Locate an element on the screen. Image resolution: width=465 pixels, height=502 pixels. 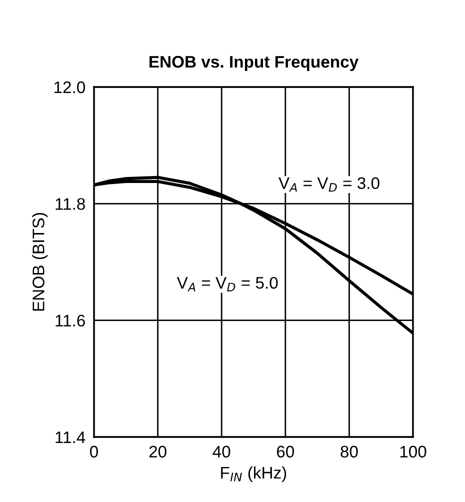
y-tick-label: 12.0 is located at coordinates (70, 87).